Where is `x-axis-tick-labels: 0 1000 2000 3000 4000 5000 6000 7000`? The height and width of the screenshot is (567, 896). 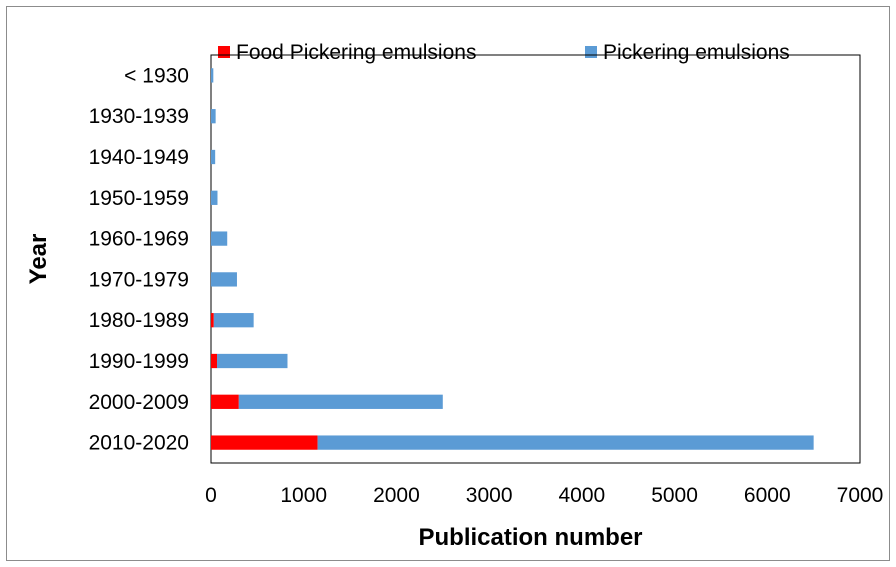 x-axis-tick-labels: 0 1000 2000 3000 4000 5000 6000 7000 is located at coordinates (544, 495).